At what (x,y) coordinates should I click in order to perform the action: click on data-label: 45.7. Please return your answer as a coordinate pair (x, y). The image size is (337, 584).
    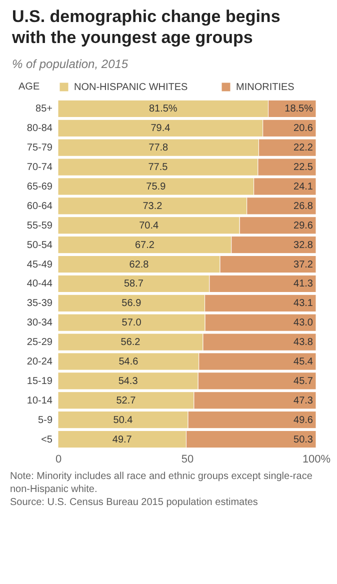
    Looking at the image, I should click on (304, 381).